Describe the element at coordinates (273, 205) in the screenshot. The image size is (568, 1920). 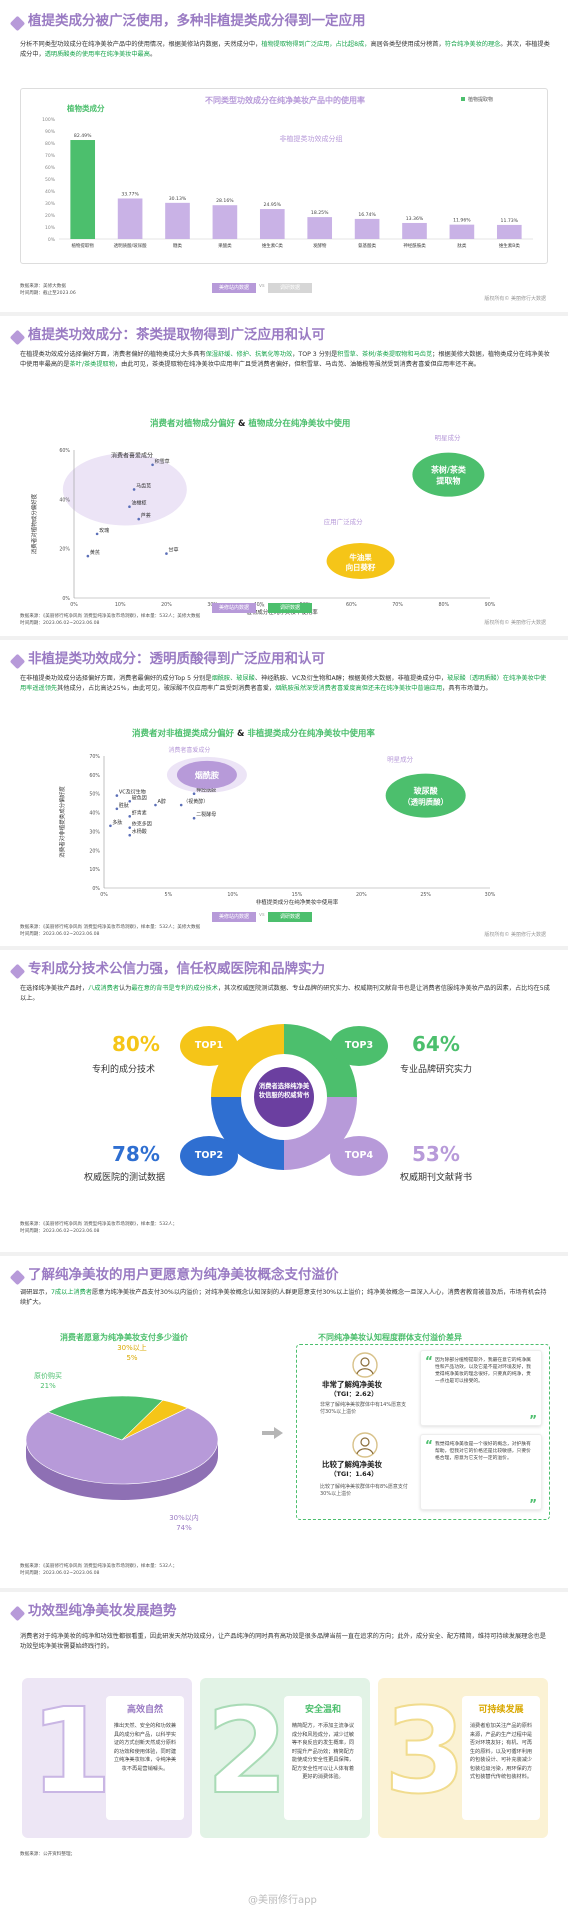
I see `bar-value-label: 24.95%` at that location.